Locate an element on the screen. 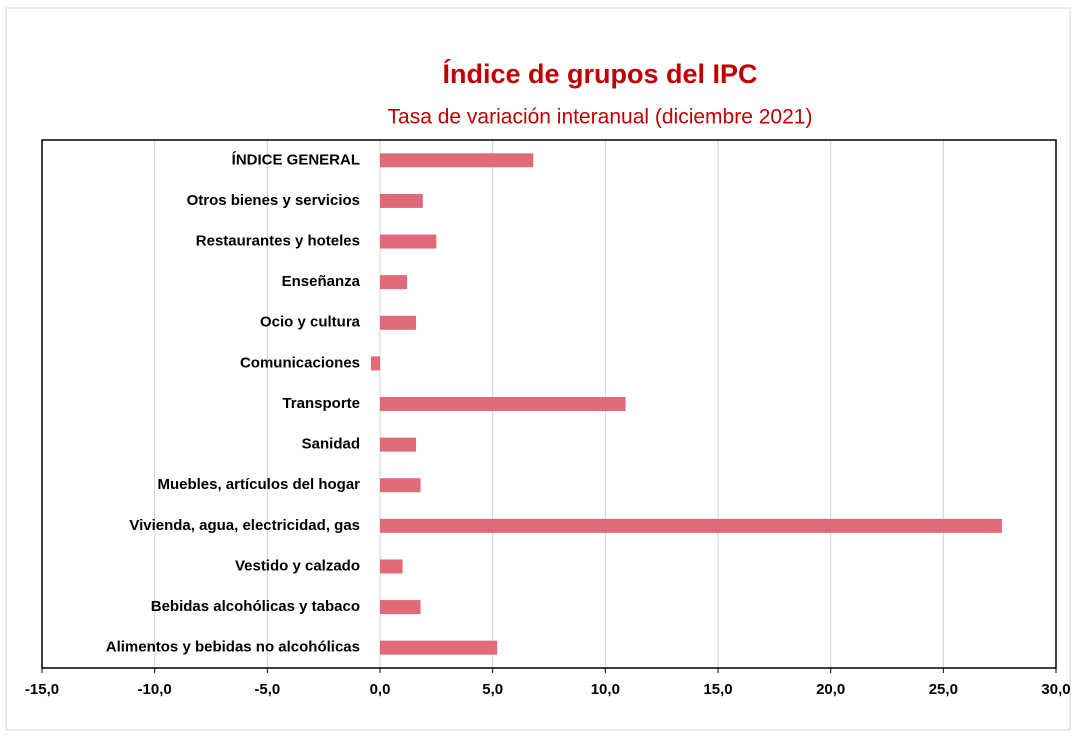 The width and height of the screenshot is (1076, 737). y-tick-label: Otros bienes y servicios is located at coordinates (273, 200).